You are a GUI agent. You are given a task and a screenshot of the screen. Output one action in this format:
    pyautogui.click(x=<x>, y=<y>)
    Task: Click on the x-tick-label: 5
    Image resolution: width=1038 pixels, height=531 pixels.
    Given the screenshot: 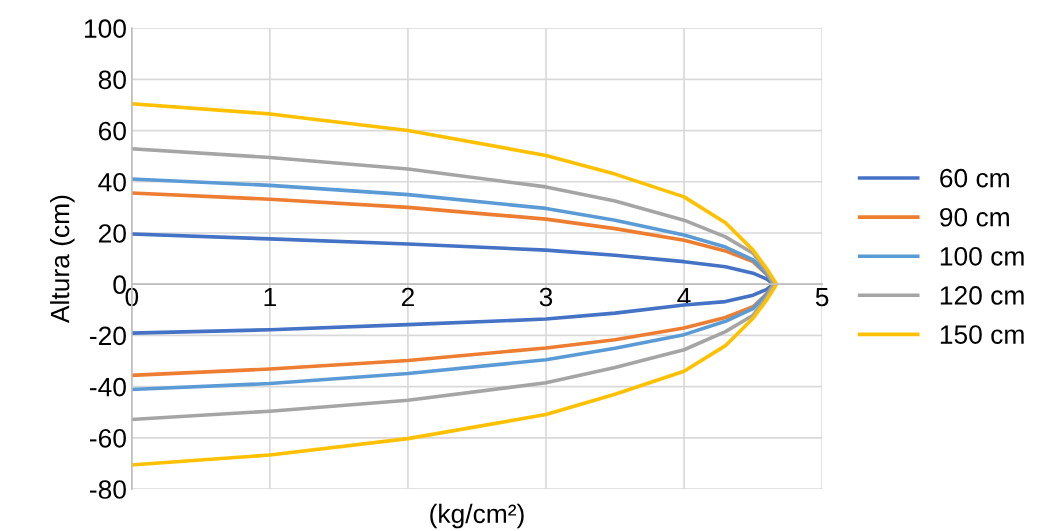 What is the action you would take?
    pyautogui.click(x=822, y=297)
    